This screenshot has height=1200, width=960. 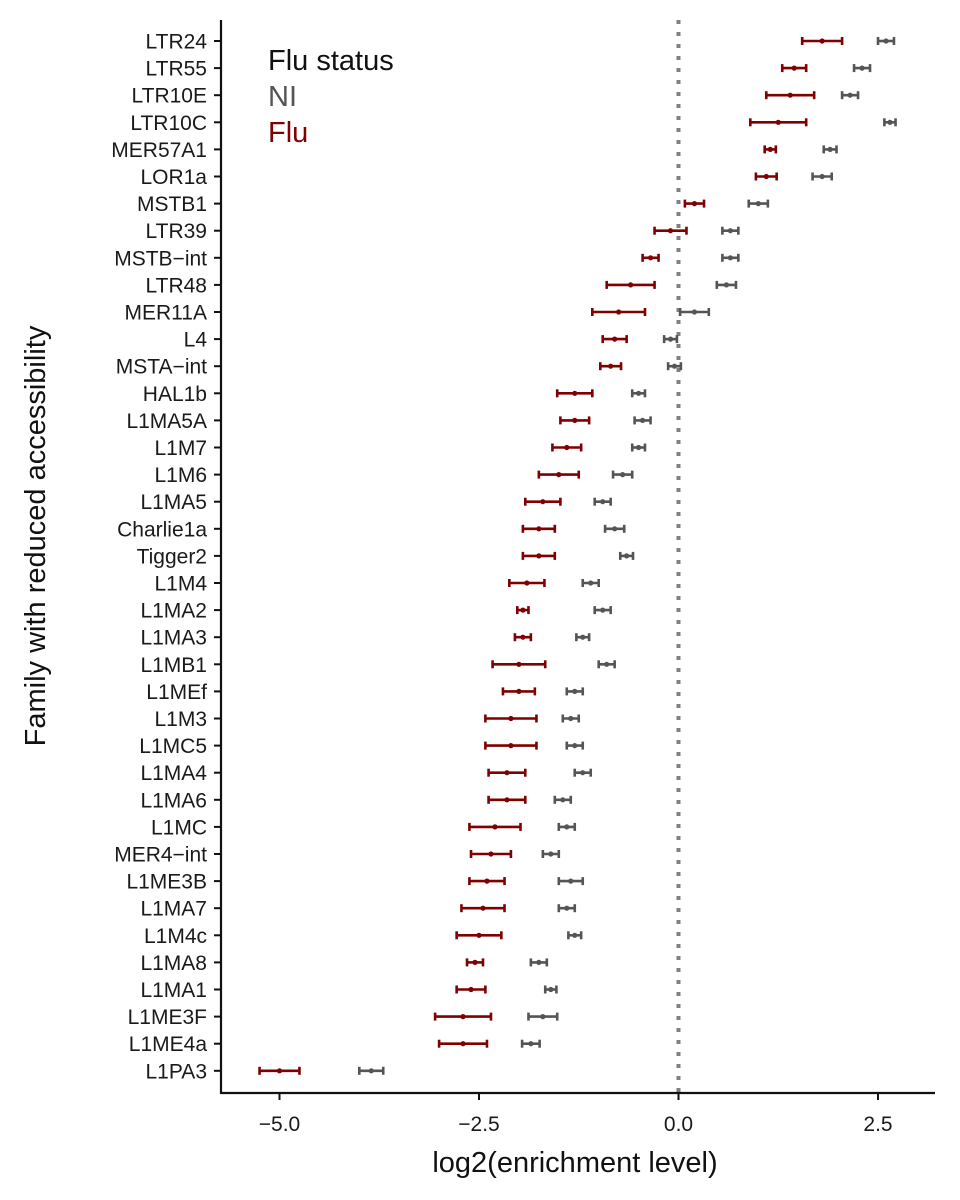 What do you see at coordinates (172, 204) in the screenshot?
I see `y-tick-label: MSTB1` at bounding box center [172, 204].